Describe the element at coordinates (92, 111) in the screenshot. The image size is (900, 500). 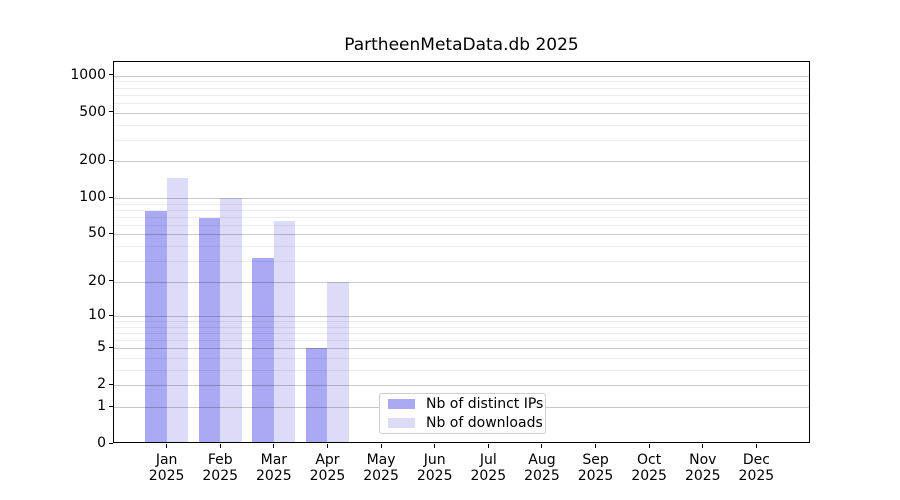
I see `y-tick-label: 500` at that location.